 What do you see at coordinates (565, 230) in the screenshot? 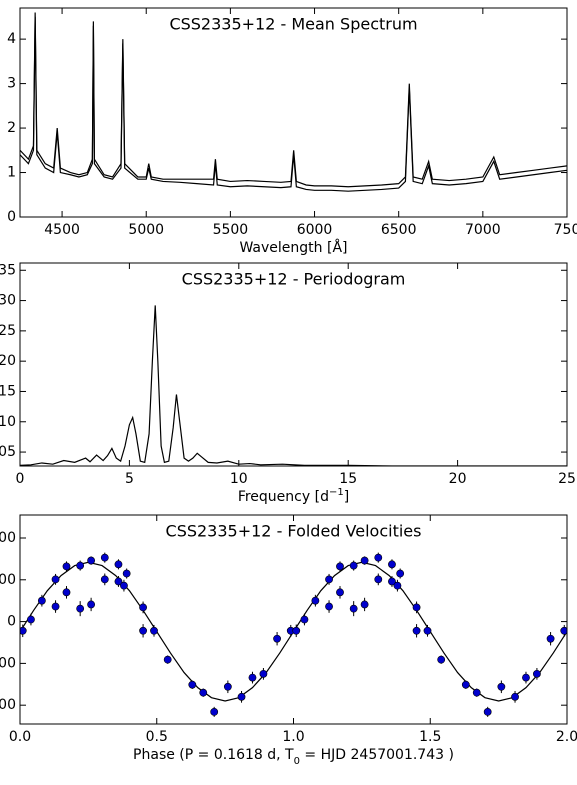
I see `x-tick-label: 750` at bounding box center [565, 230].